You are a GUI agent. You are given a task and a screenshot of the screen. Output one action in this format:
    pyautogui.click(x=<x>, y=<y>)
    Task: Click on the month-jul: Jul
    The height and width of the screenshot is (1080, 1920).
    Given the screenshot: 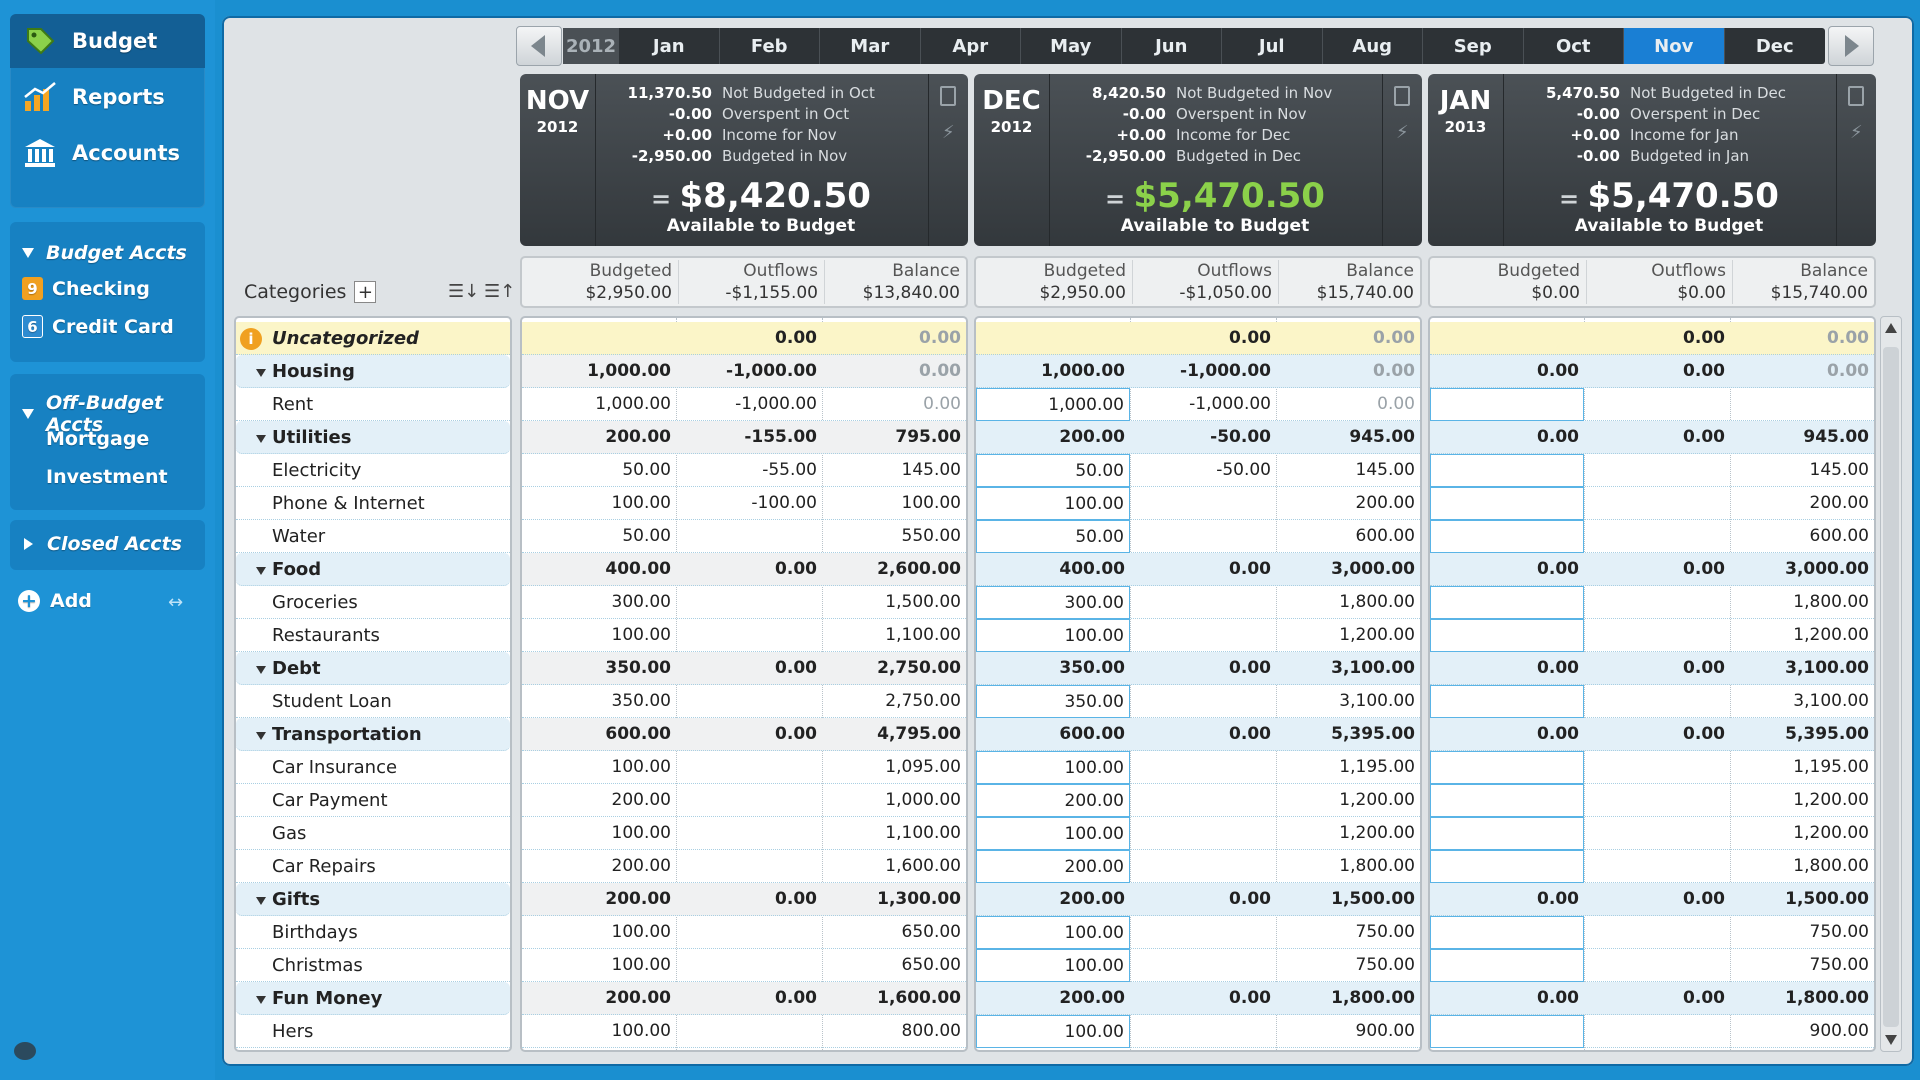 What is the action you would take?
    pyautogui.click(x=1272, y=46)
    